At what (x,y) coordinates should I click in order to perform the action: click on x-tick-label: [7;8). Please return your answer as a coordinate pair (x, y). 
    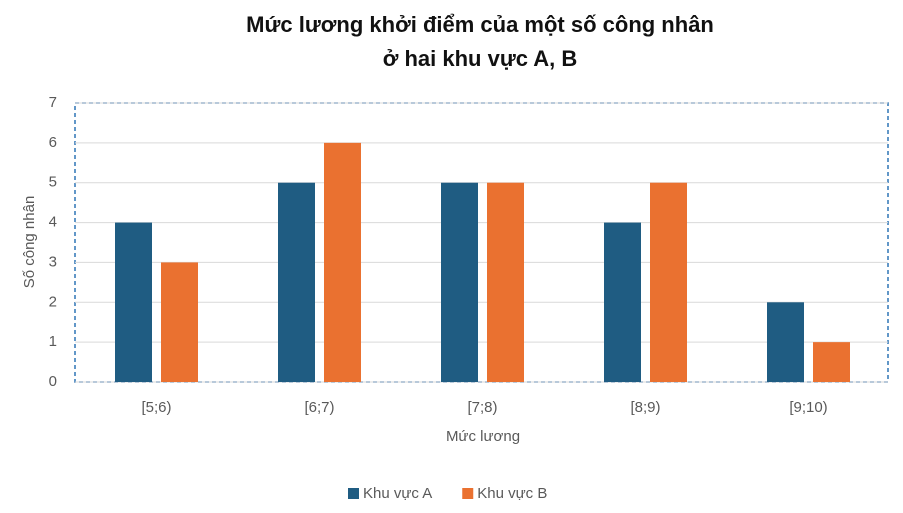
    Looking at the image, I should click on (482, 407).